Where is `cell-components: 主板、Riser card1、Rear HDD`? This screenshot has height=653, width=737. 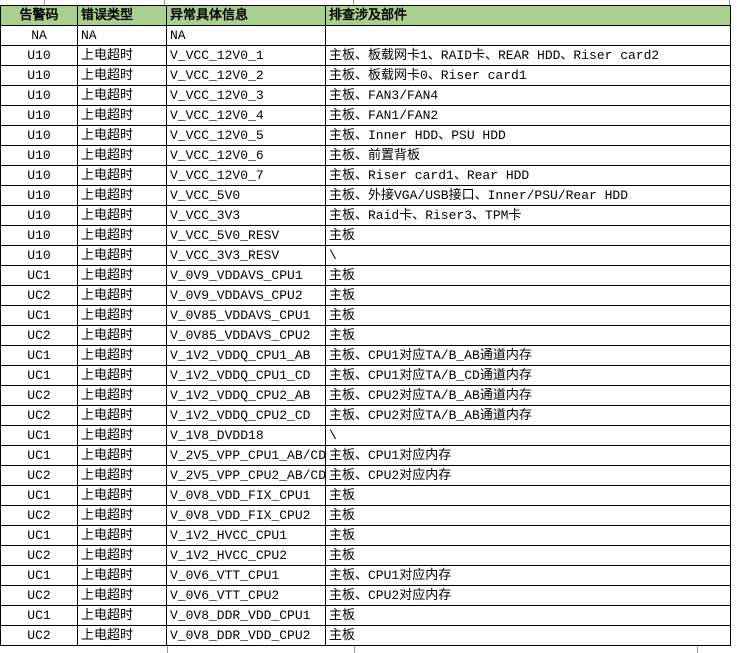
cell-components: 主板、Riser card1、Rear HDD is located at coordinates (528, 175).